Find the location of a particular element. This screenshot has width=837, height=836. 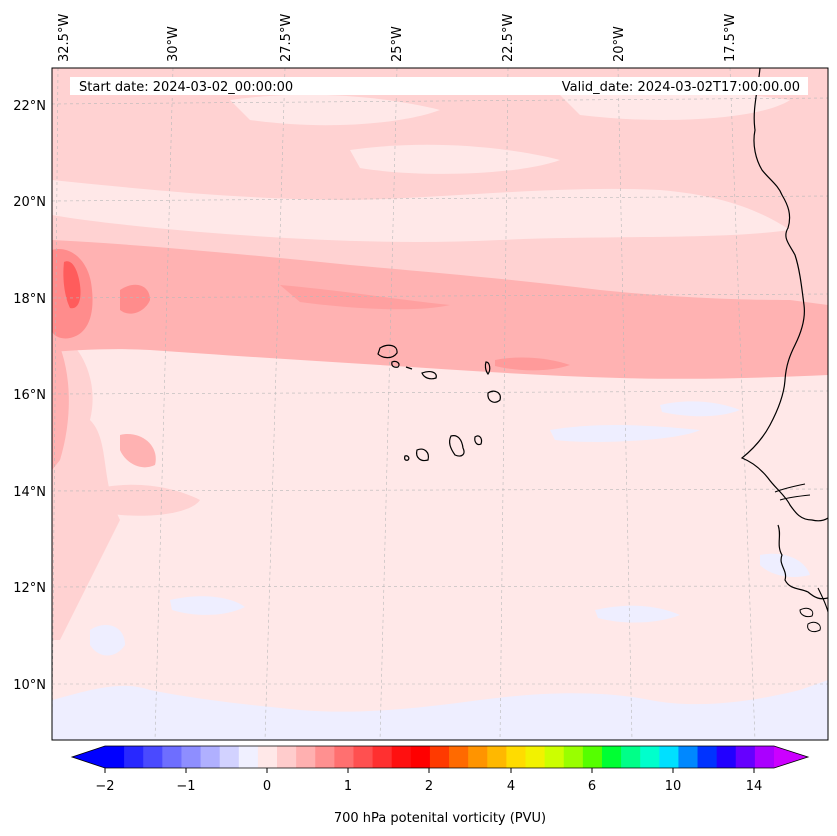

pv-contour-lavender-east is located at coordinates (625, 433).